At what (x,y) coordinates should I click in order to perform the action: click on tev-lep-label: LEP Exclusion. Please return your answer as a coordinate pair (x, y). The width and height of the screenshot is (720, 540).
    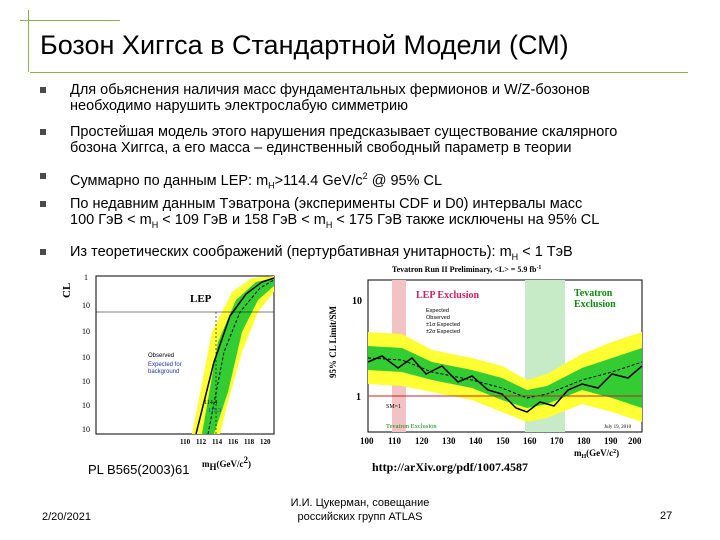
    Looking at the image, I should click on (448, 295).